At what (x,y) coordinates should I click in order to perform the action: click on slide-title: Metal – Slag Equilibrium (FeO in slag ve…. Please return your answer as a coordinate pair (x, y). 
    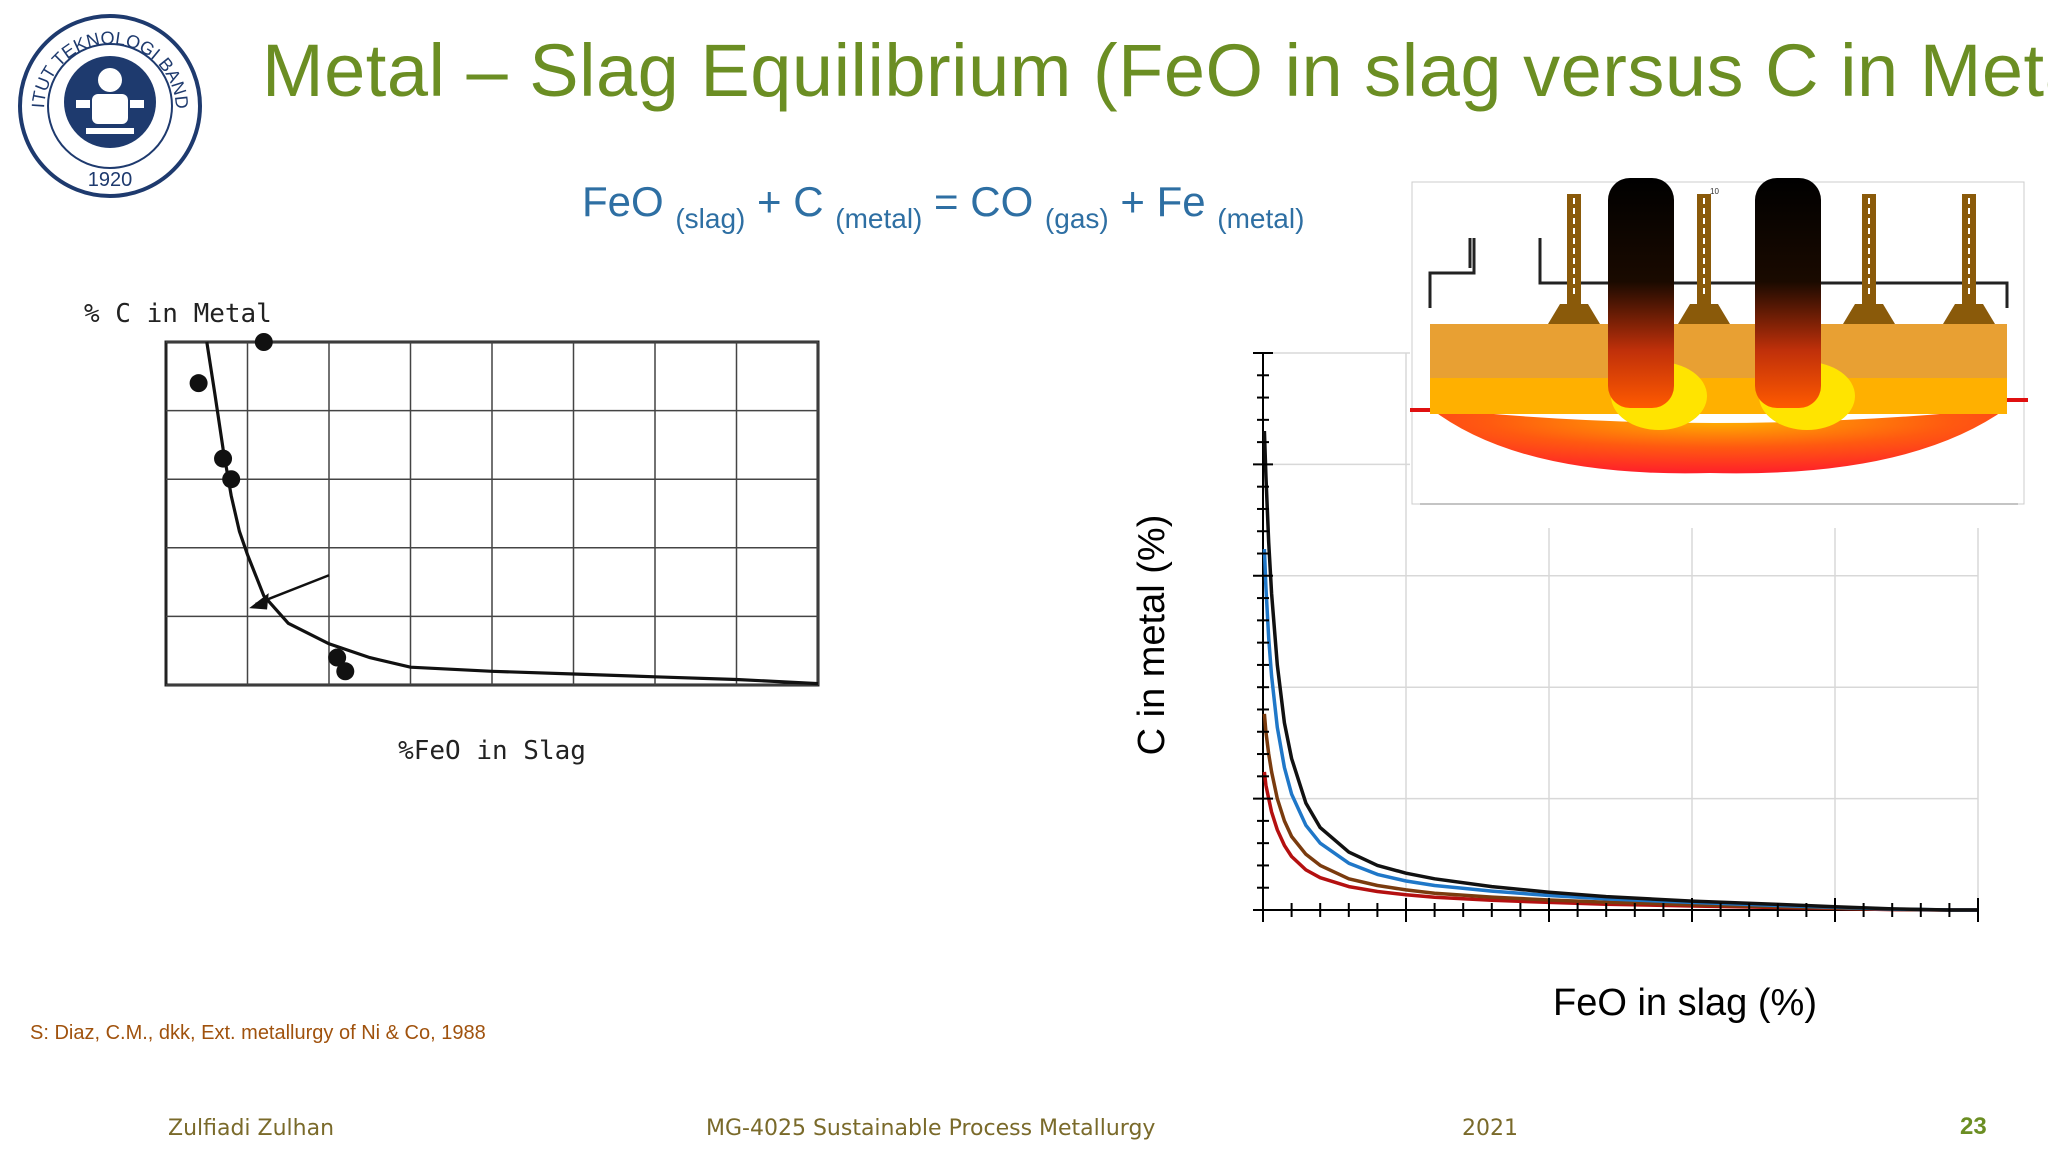
    Looking at the image, I should click on (1155, 70).